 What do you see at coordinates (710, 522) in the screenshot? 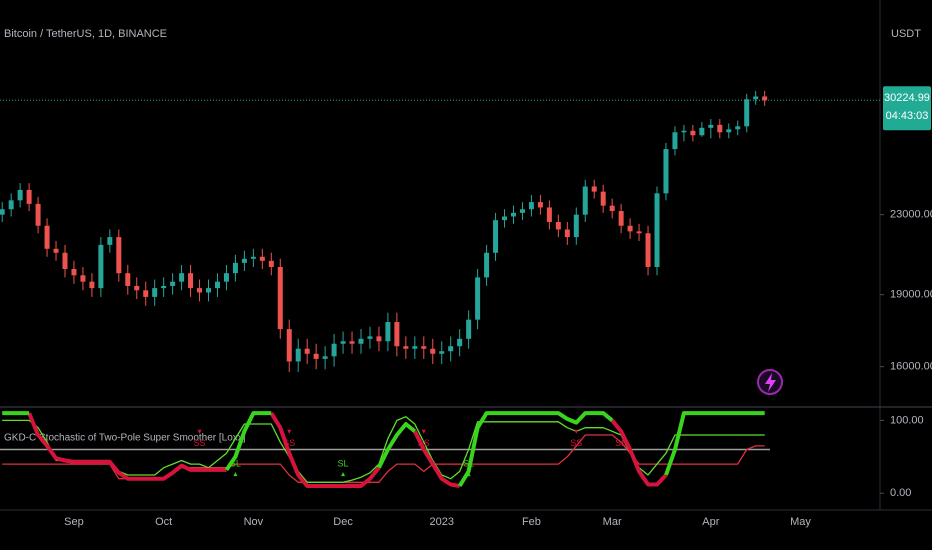
I see `x-tick-label: Apr` at bounding box center [710, 522].